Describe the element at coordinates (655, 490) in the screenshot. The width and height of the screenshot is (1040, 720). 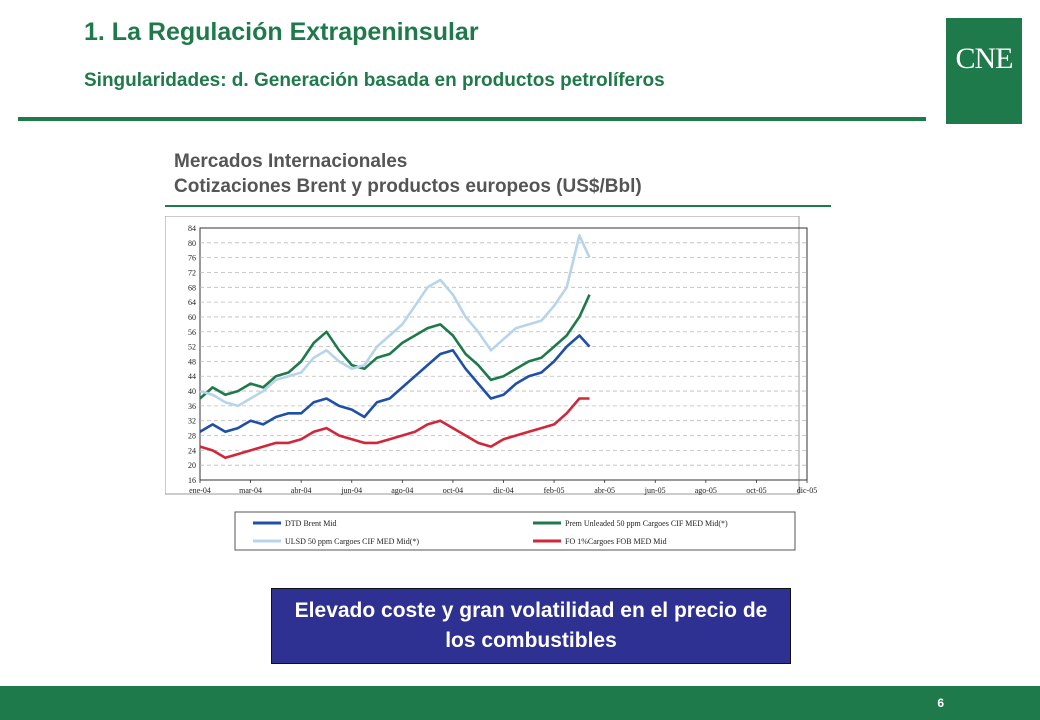
I see `x-tick-label: jun-05` at that location.